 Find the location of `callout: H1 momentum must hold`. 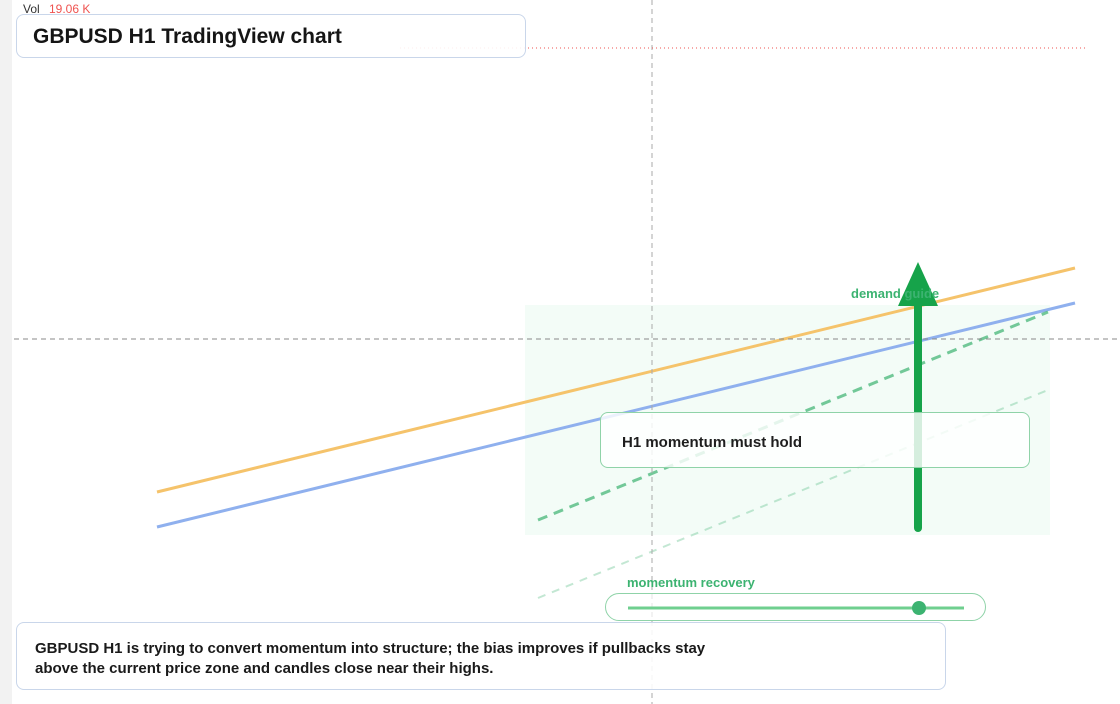

callout: H1 momentum must hold is located at coordinates (815, 440).